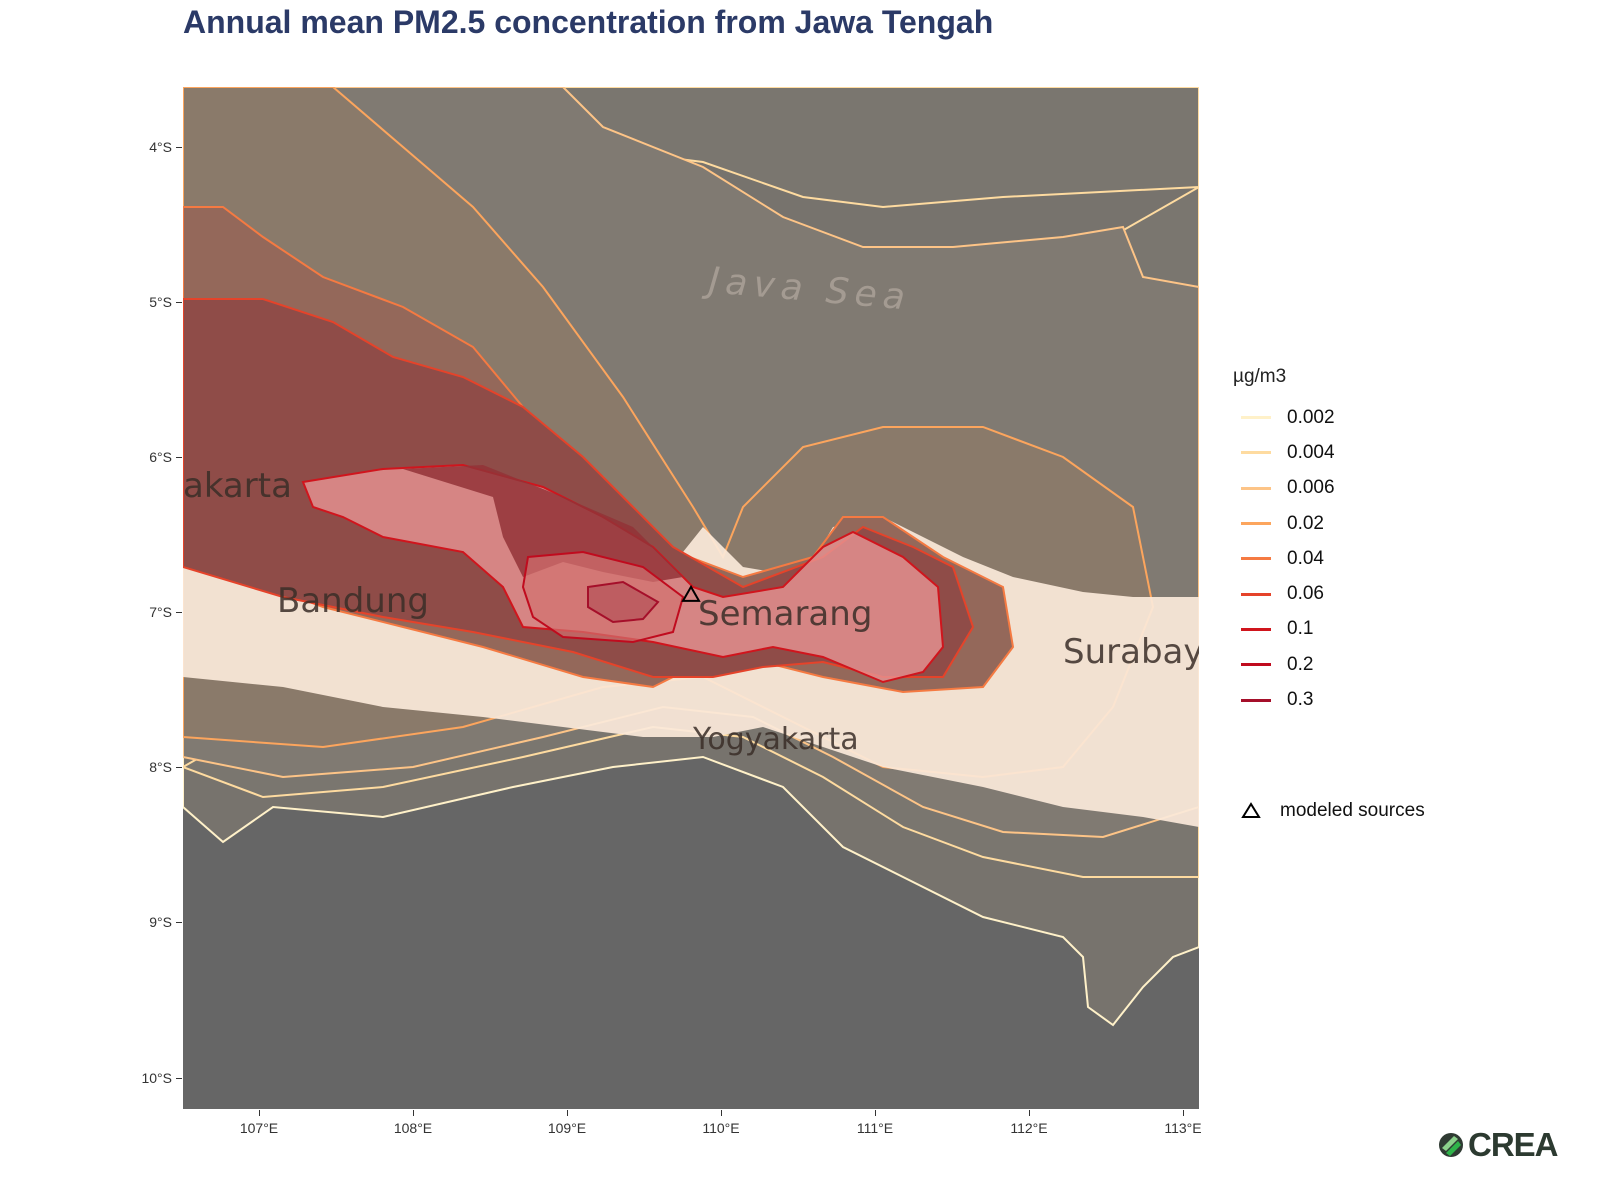 The height and width of the screenshot is (1200, 1600). I want to click on legend-item: 0.1, so click(1284, 629).